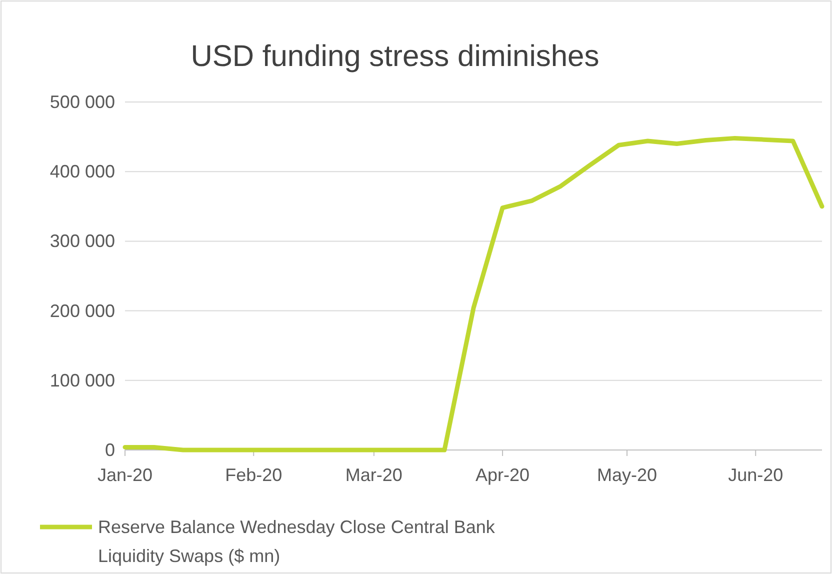 The width and height of the screenshot is (832, 574). What do you see at coordinates (627, 475) in the screenshot?
I see `x-tick-label: May-20` at bounding box center [627, 475].